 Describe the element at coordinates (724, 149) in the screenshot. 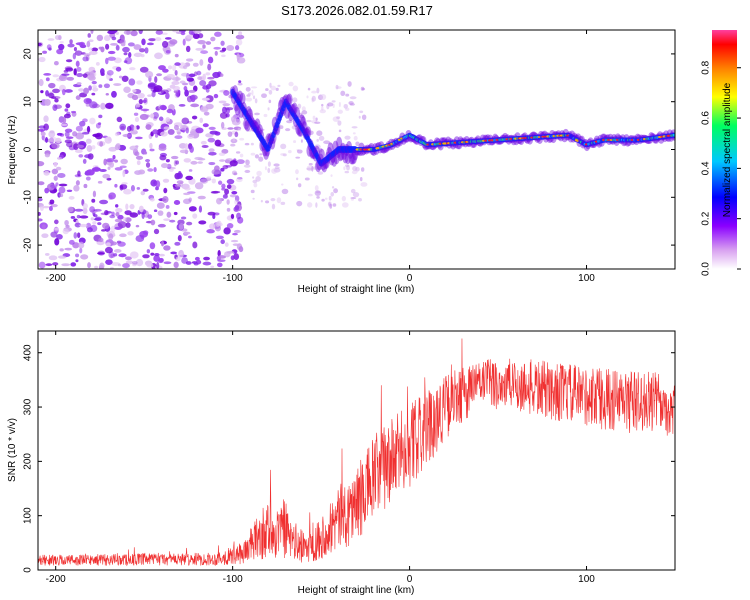

I see `colorbar-gradient` at that location.